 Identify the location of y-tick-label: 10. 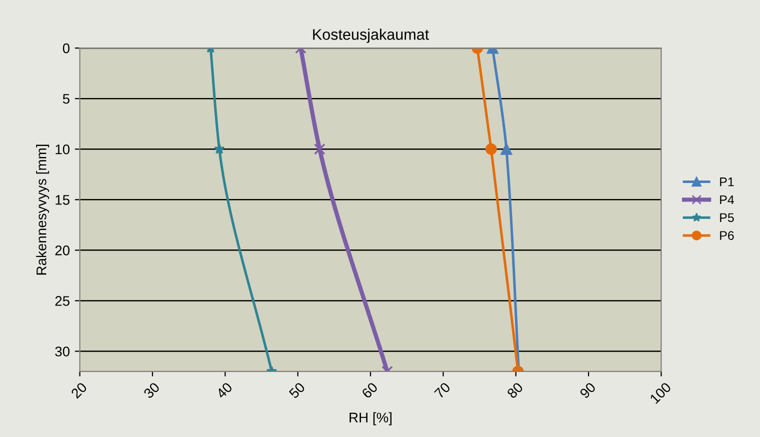
(63, 149).